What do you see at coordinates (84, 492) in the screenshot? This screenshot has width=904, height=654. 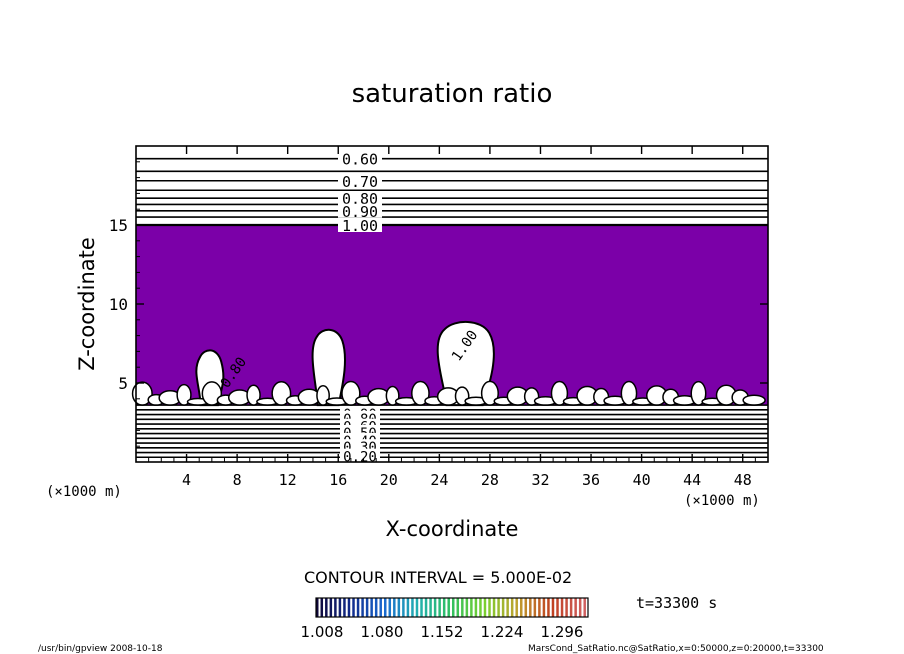 I see `x-unit-left: (×1000 m)` at bounding box center [84, 492].